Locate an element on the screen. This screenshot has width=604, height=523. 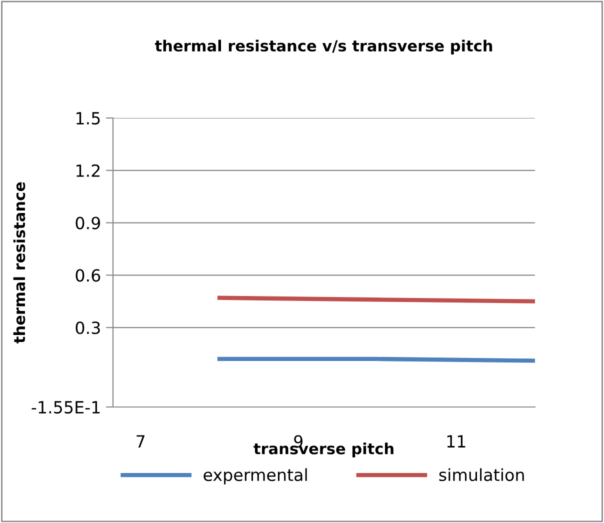
y-tick-label: -1.55E-1 is located at coordinates (66, 407).